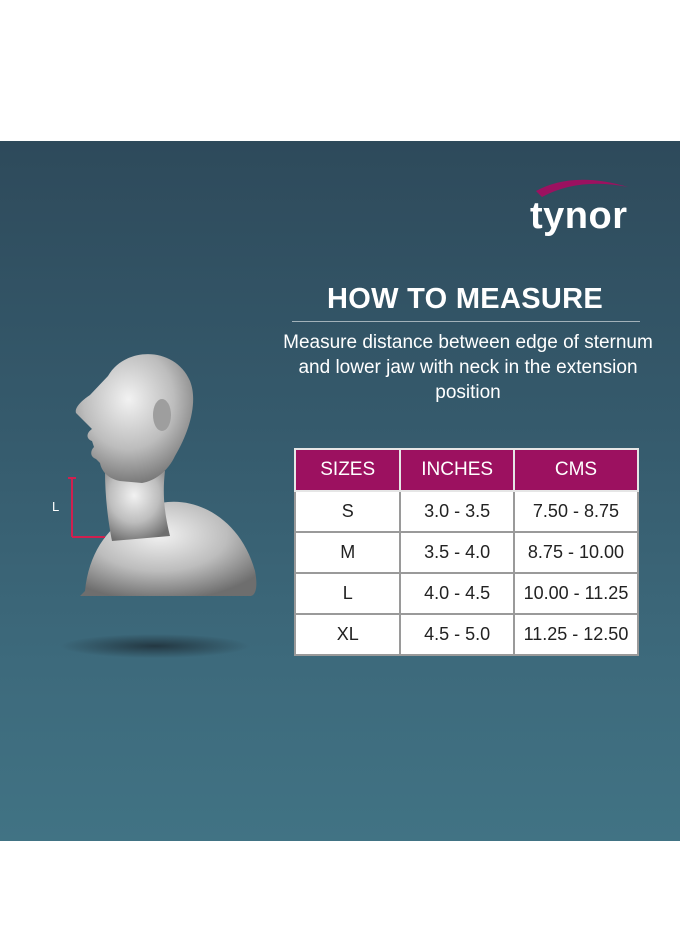 This screenshot has width=680, height=927. What do you see at coordinates (457, 552) in the screenshot?
I see `inches-cell: 3.5 - 4.0` at bounding box center [457, 552].